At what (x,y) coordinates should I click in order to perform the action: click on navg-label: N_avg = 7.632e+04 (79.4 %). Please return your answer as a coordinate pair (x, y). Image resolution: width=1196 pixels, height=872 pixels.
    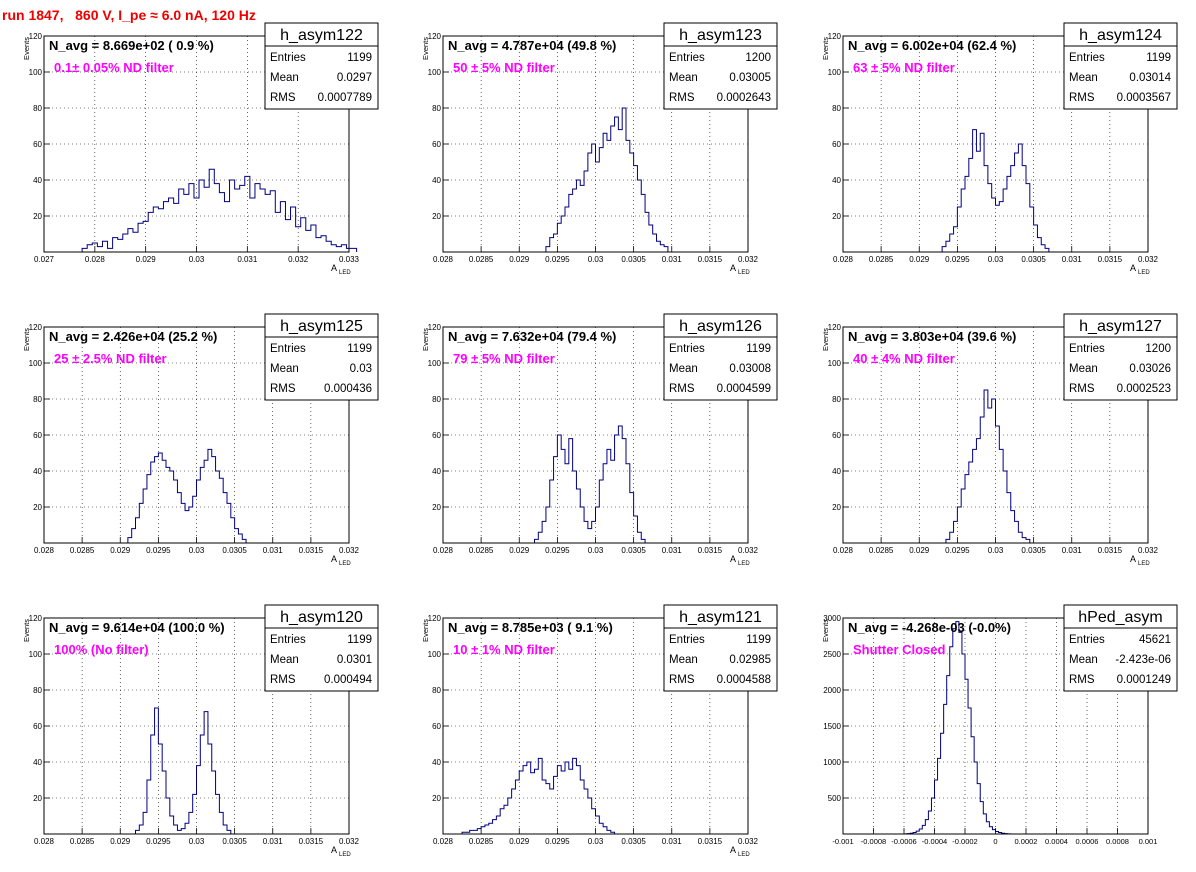
    Looking at the image, I should click on (532, 336).